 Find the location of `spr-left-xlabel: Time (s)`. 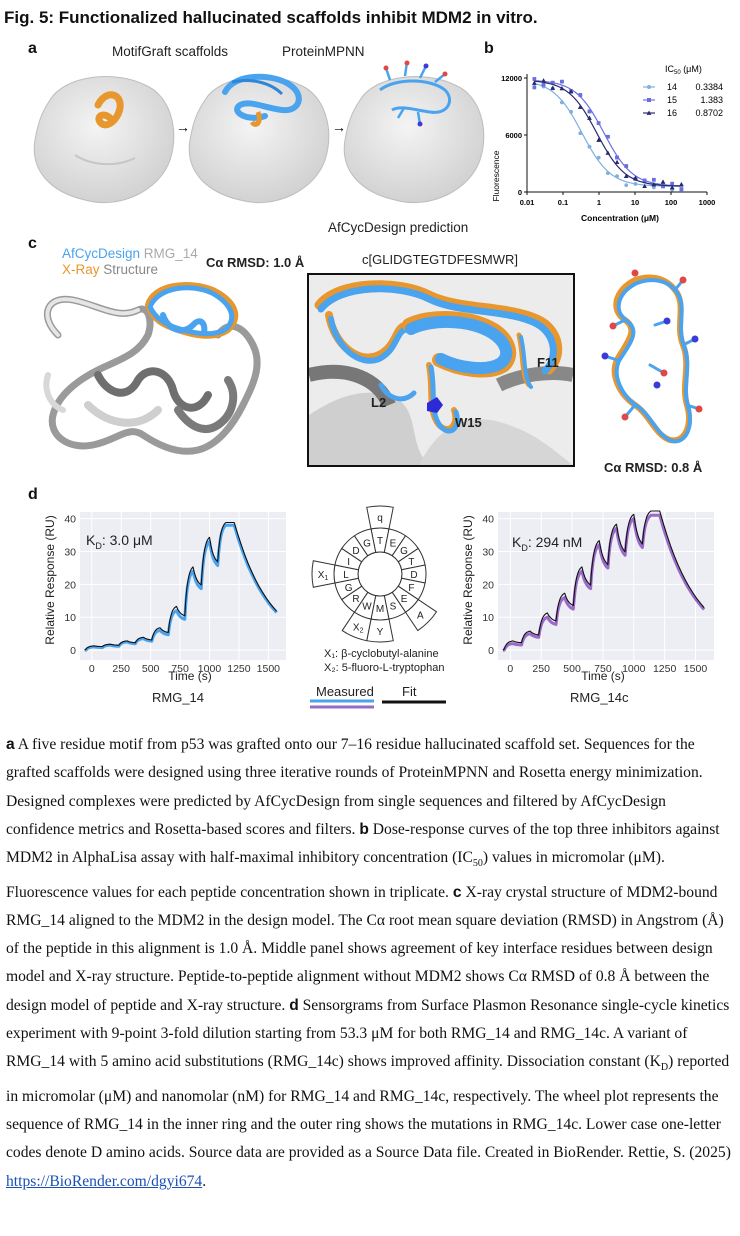

spr-left-xlabel: Time (s) is located at coordinates (190, 676).